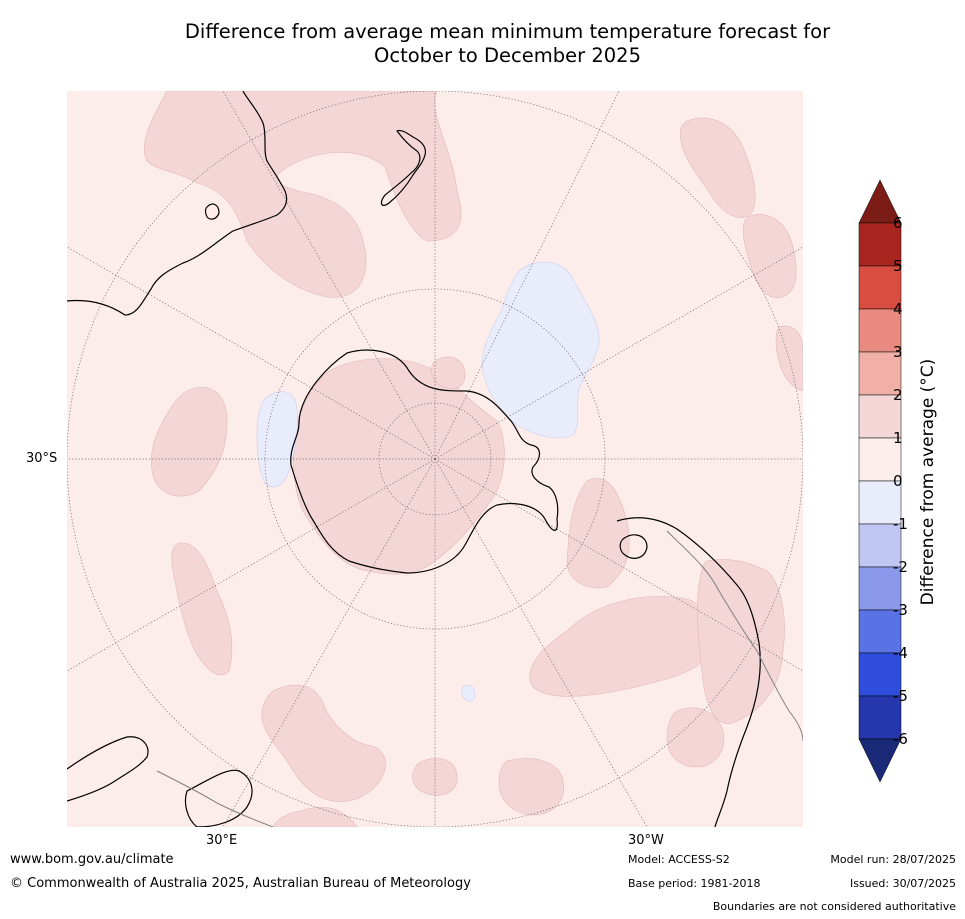 The width and height of the screenshot is (965, 919). What do you see at coordinates (898, 395) in the screenshot?
I see `colorbar-tick-label: 2` at bounding box center [898, 395].